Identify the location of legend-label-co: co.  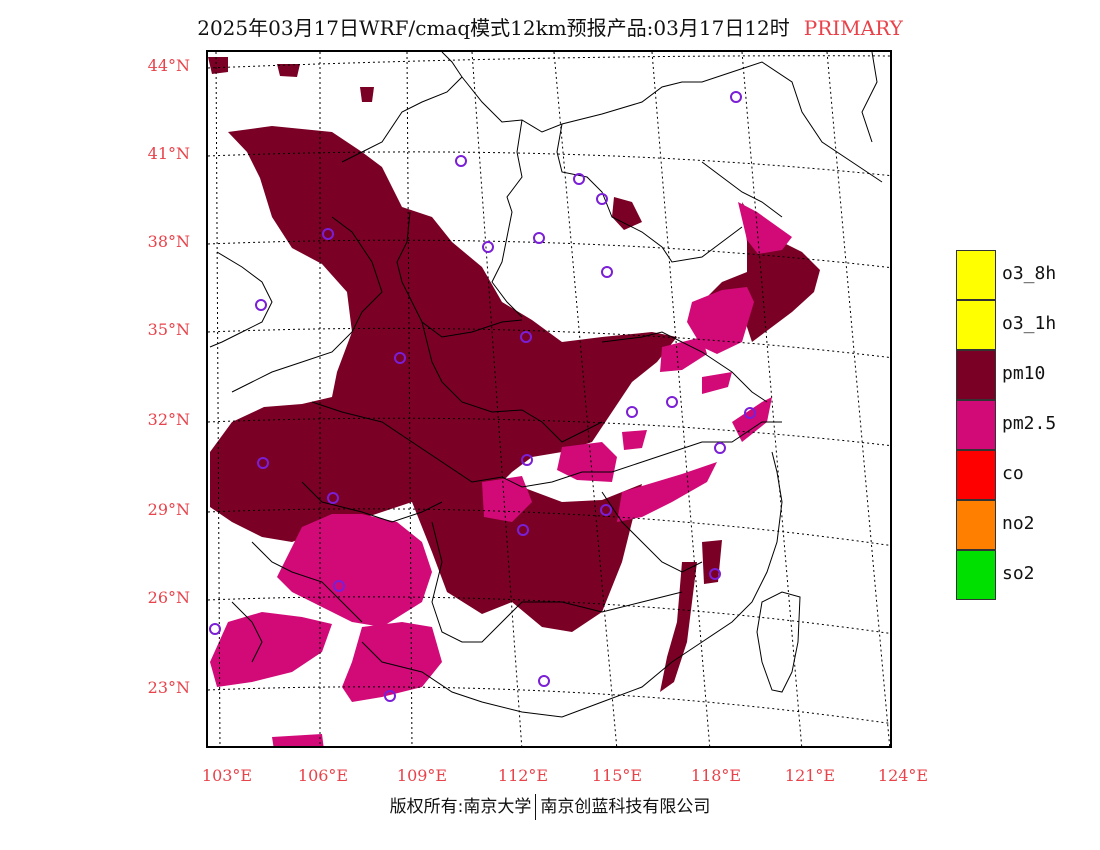
(1013, 473).